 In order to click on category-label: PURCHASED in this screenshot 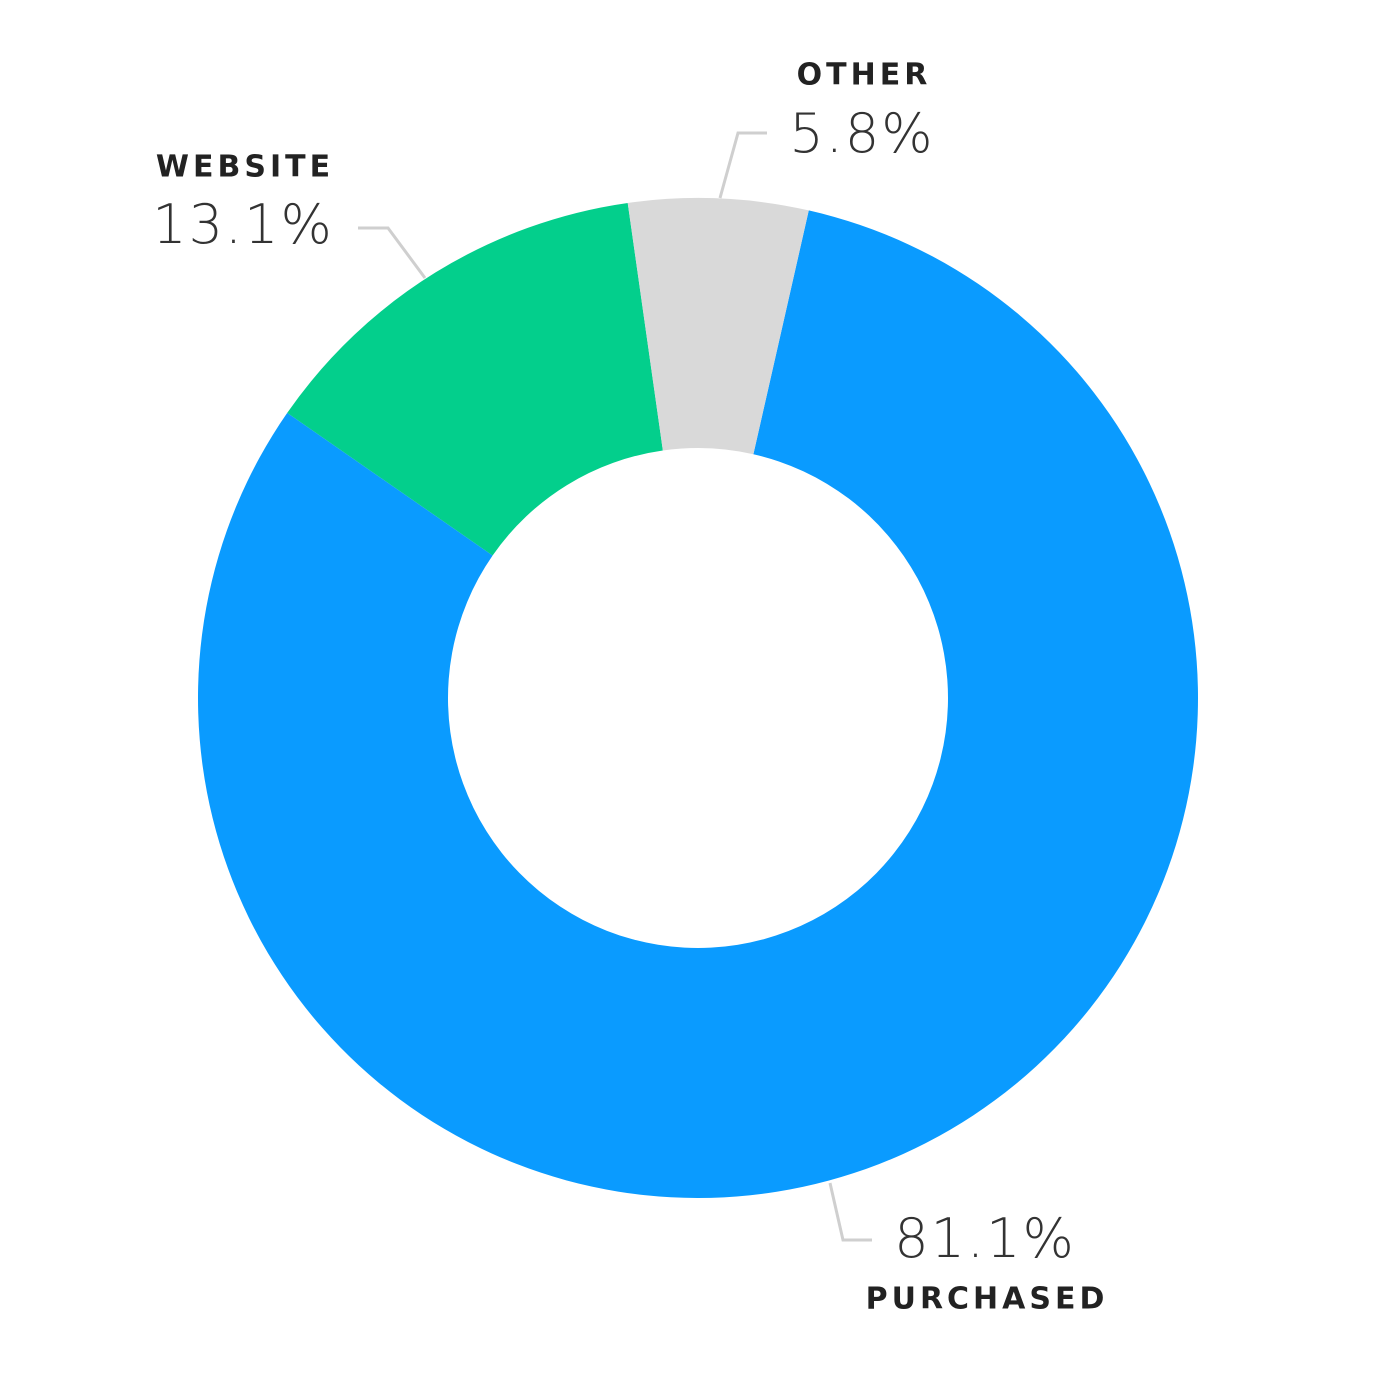, I will do `click(987, 1299)`.